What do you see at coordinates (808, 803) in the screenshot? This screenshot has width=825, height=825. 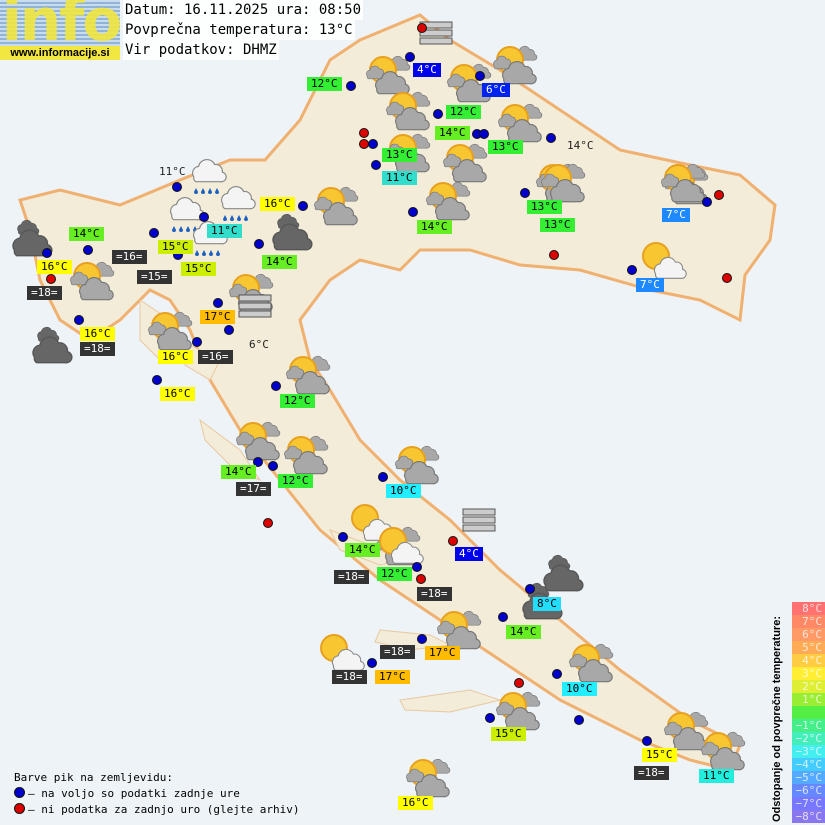 I see `deviation-scale-step: −7°C` at bounding box center [808, 803].